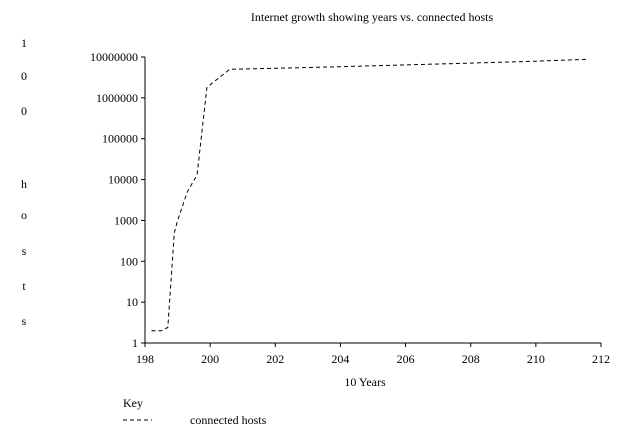  I want to click on y-axis-label-char: o, so click(24, 215).